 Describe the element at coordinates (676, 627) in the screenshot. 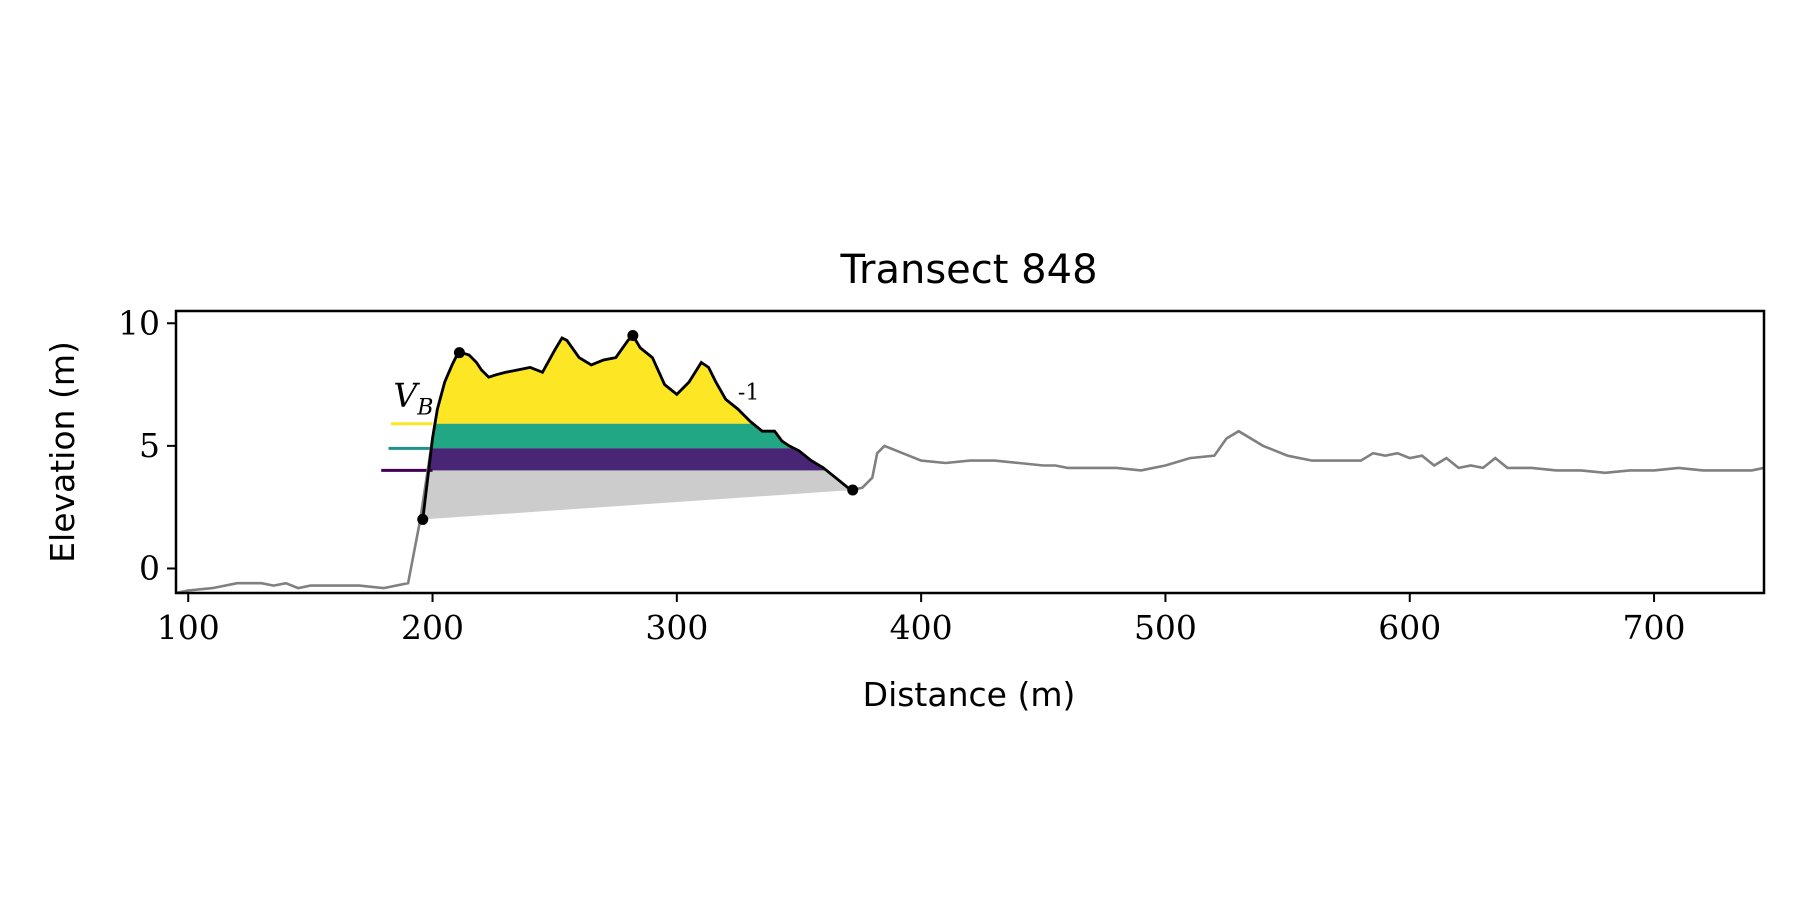

I see `x-tick-label: 300` at that location.